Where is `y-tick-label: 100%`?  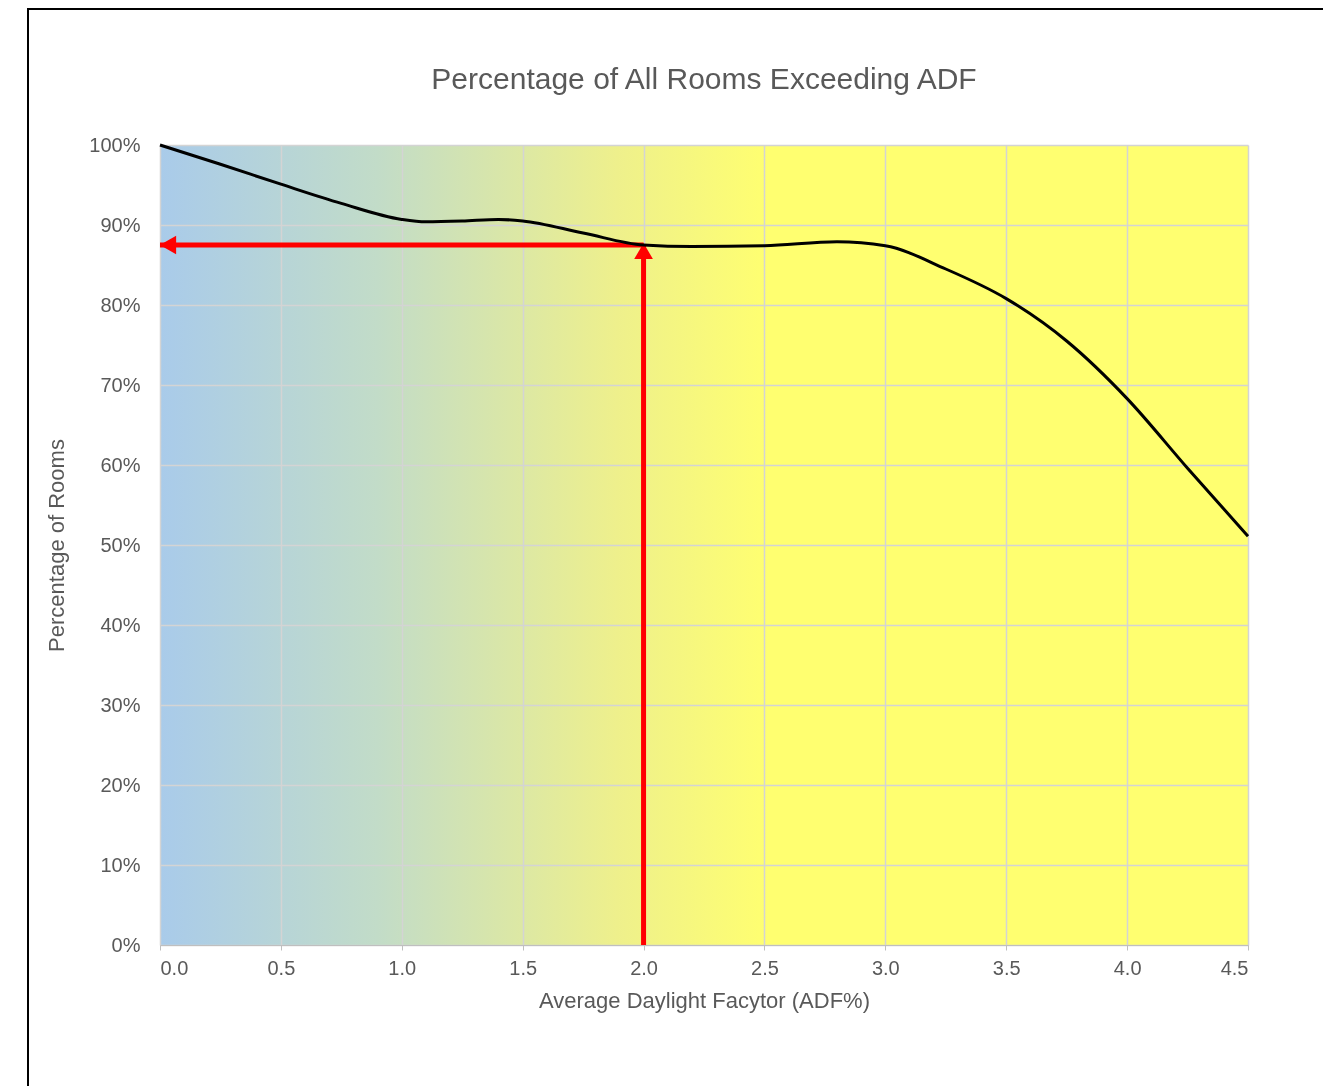 y-tick-label: 100% is located at coordinates (115, 144).